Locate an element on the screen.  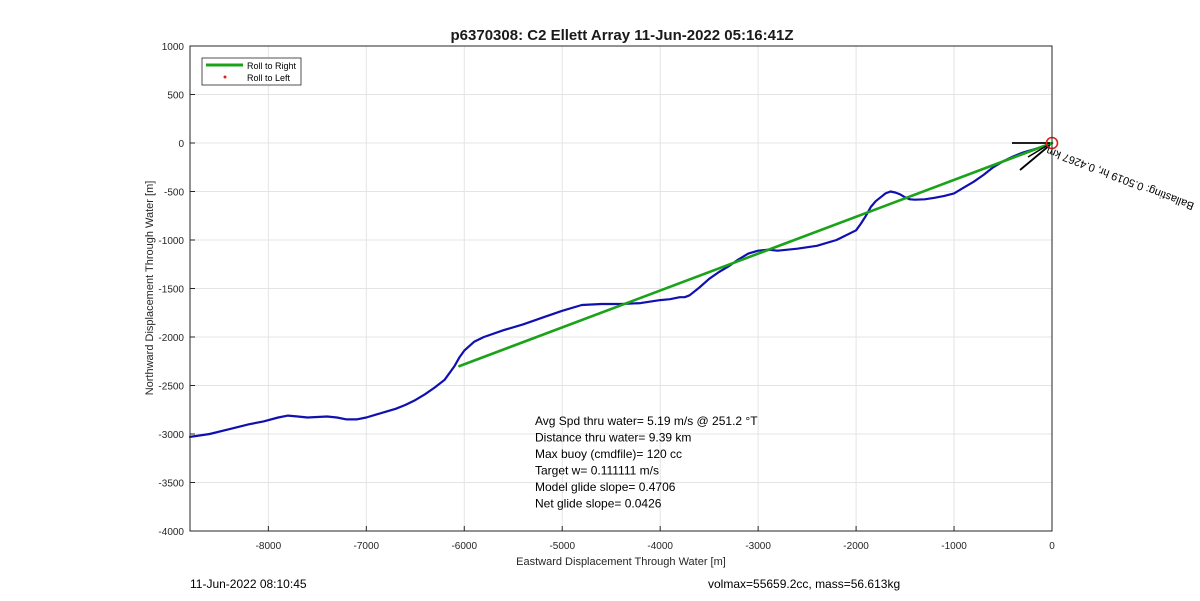
stats-line: Target w= 0.111111 m/s is located at coordinates (597, 471).